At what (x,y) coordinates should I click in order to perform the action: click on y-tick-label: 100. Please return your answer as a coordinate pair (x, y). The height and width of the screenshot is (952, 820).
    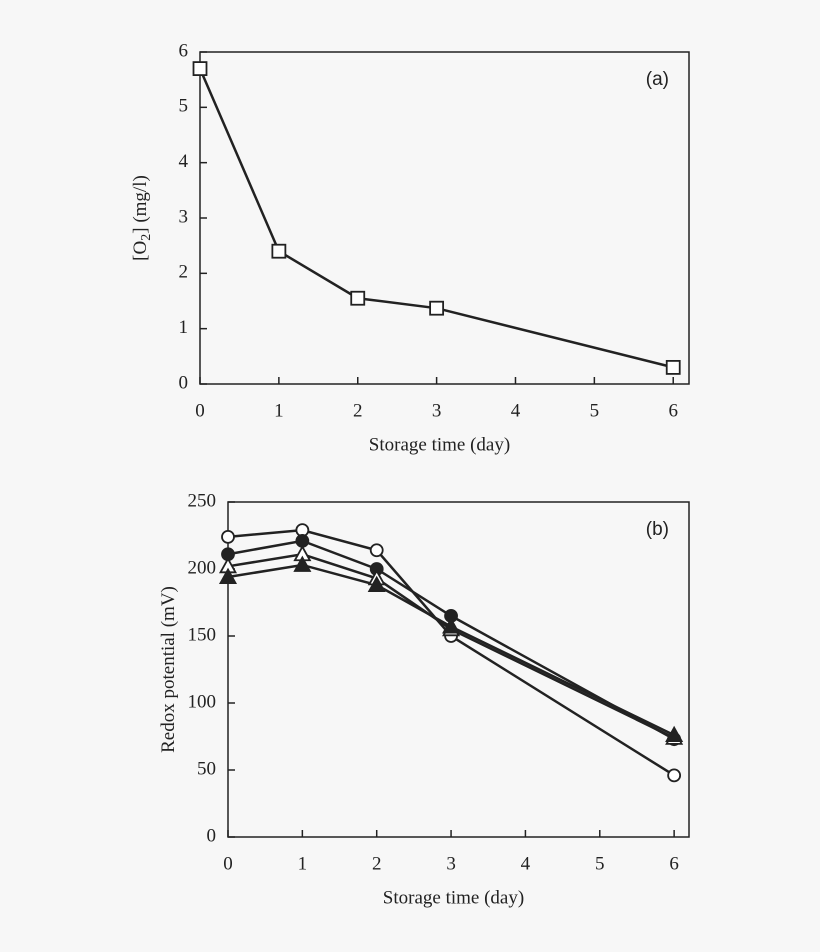
    Looking at the image, I should click on (202, 701).